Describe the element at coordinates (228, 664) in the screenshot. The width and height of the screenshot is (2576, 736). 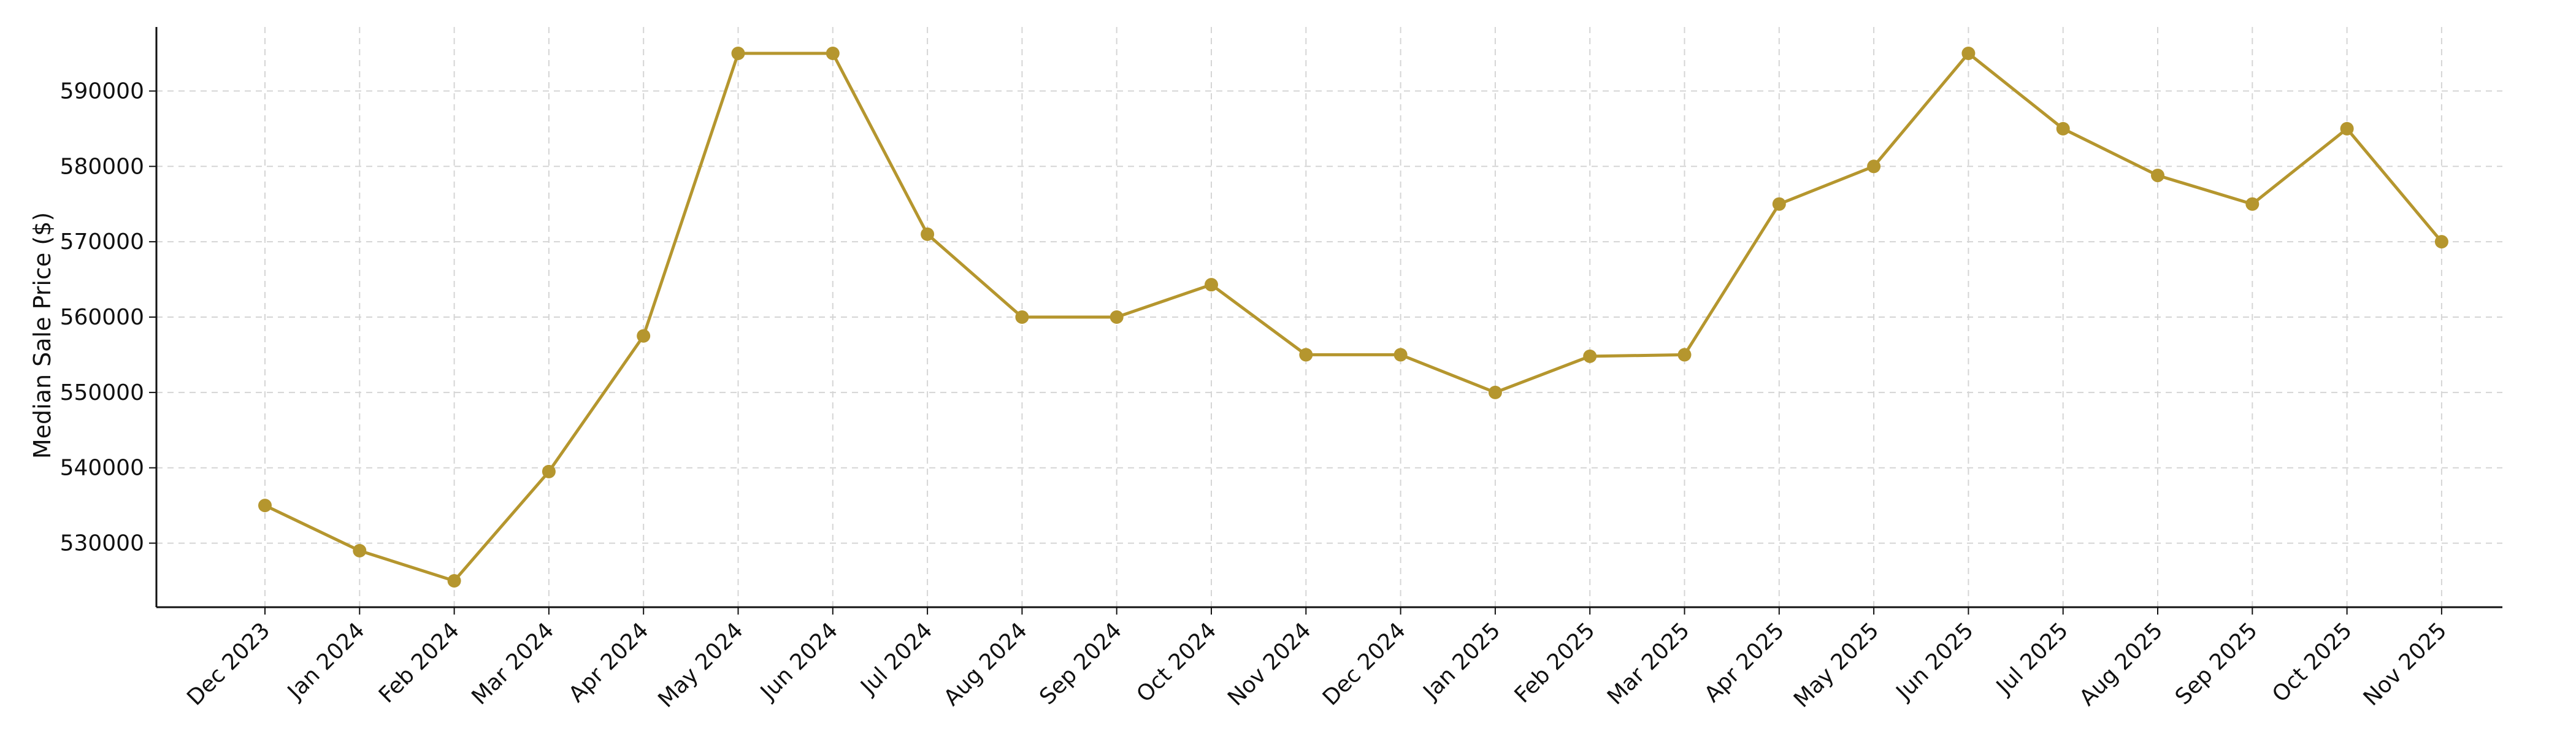
I see `x-tick-label: Dec 2023` at that location.